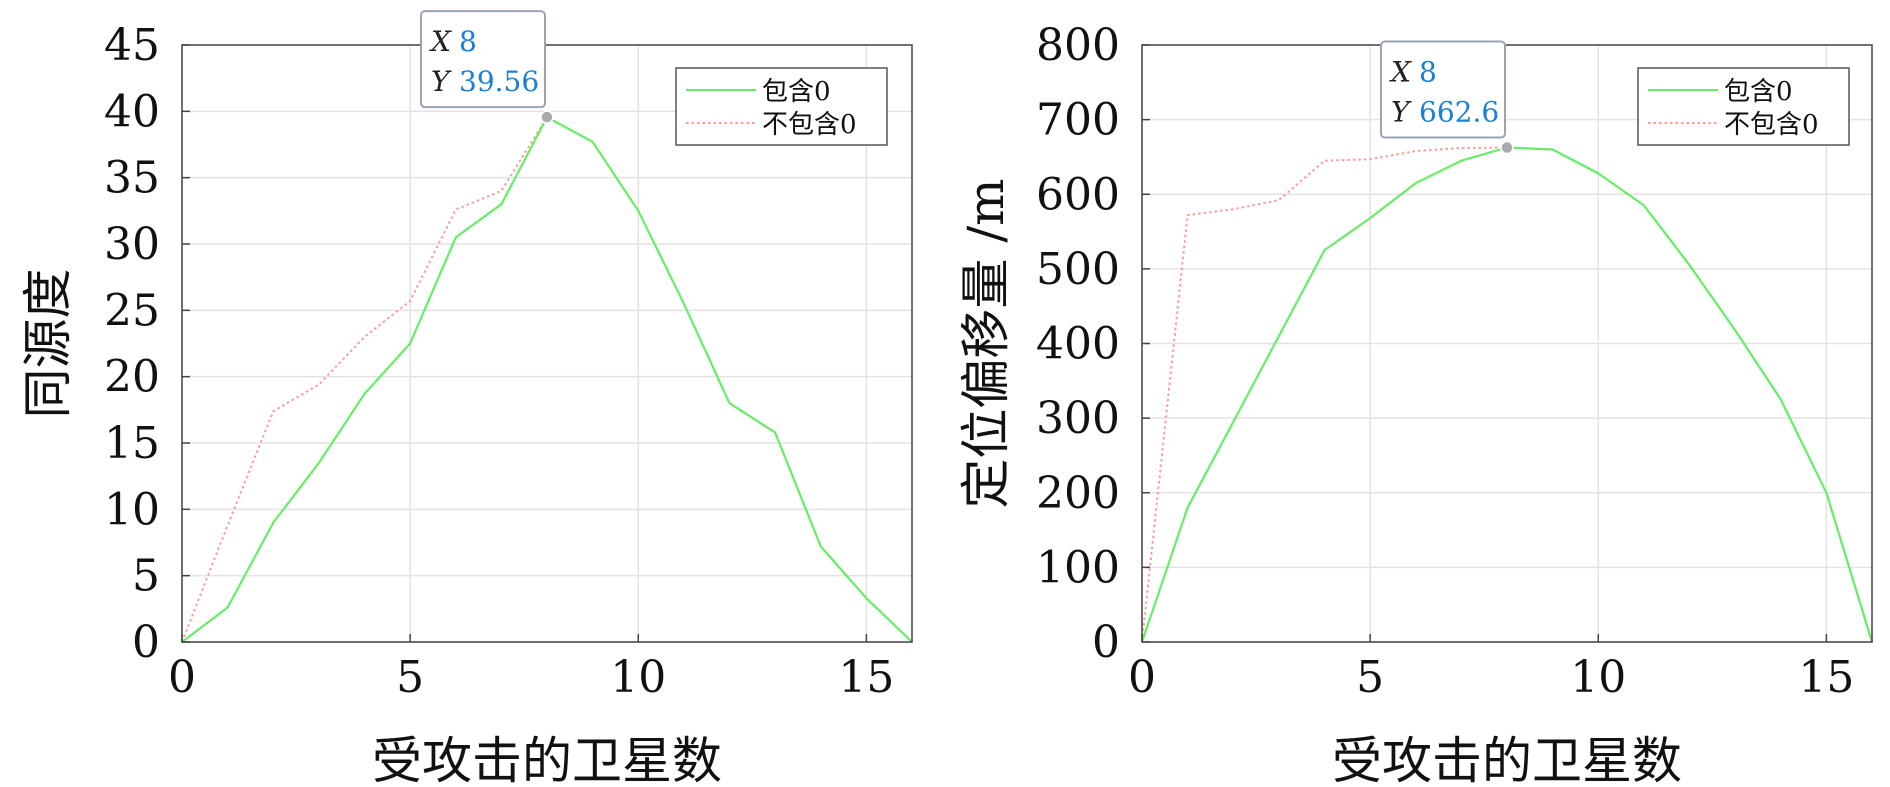  What do you see at coordinates (132, 111) in the screenshot?
I see `y-tick-label: 40` at bounding box center [132, 111].